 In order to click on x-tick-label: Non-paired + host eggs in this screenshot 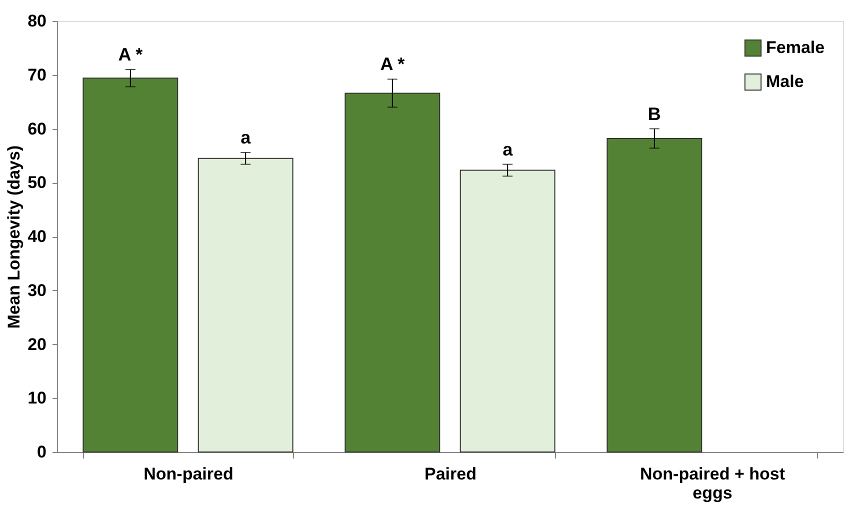, I will do `click(713, 483)`.